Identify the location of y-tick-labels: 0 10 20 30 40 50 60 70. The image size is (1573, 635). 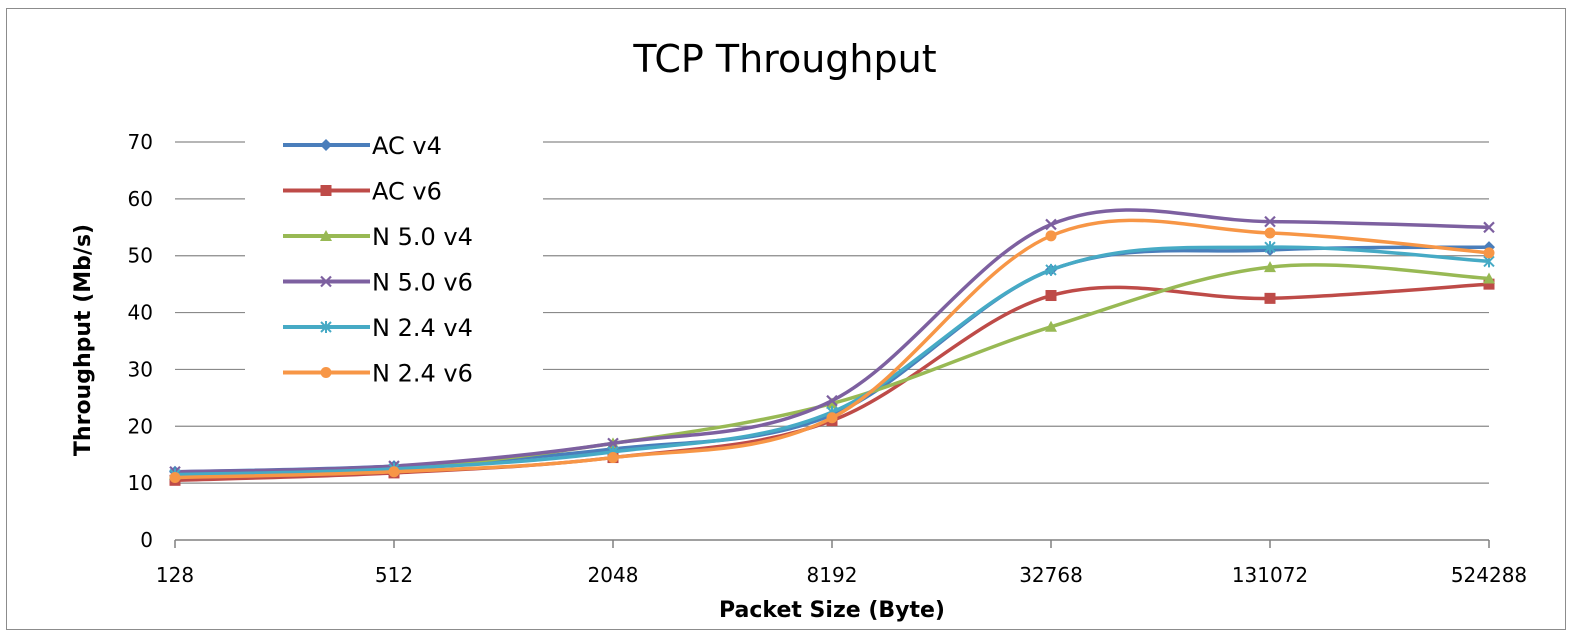
(140, 341).